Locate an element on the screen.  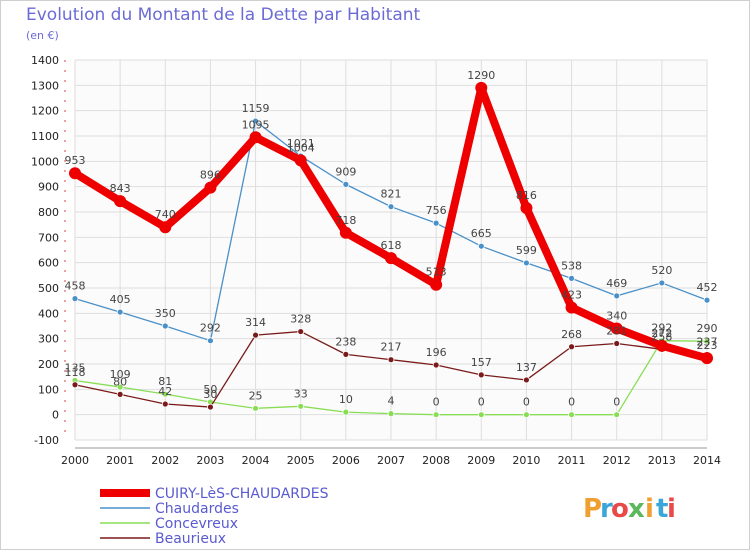
data-label-1: 1159 is located at coordinates (256, 108).